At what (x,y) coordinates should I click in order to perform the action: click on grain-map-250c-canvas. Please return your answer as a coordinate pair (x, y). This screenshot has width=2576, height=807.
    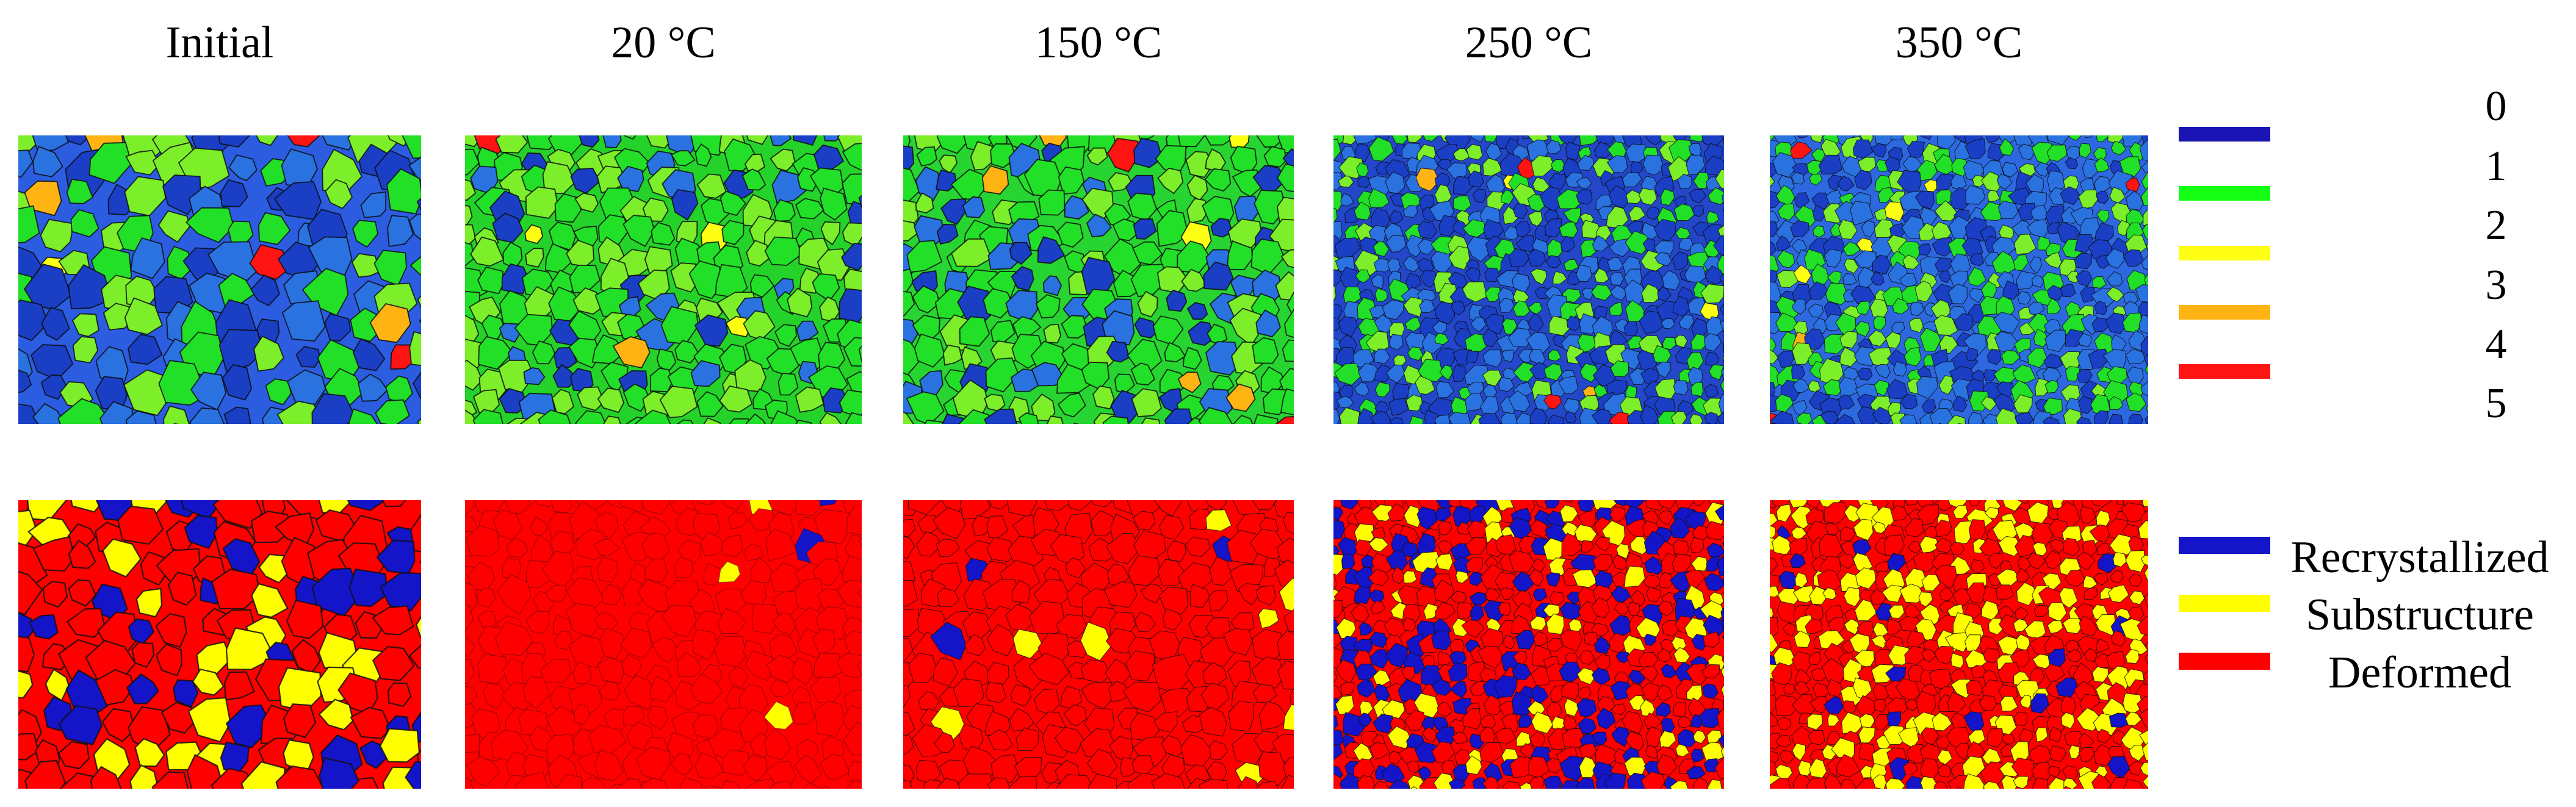
    Looking at the image, I should click on (1528, 644).